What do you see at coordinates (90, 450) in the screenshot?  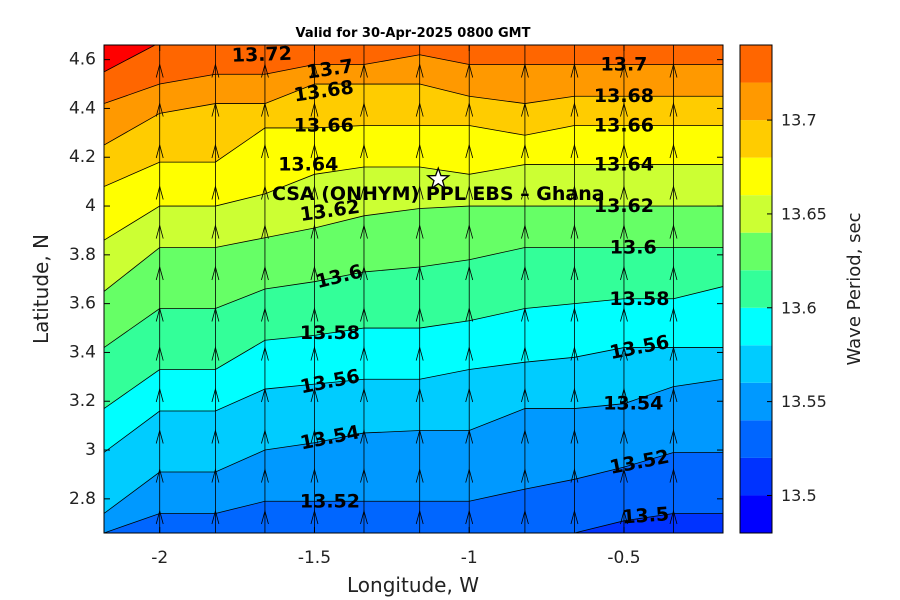 I see `y-tick-label: 3` at bounding box center [90, 450].